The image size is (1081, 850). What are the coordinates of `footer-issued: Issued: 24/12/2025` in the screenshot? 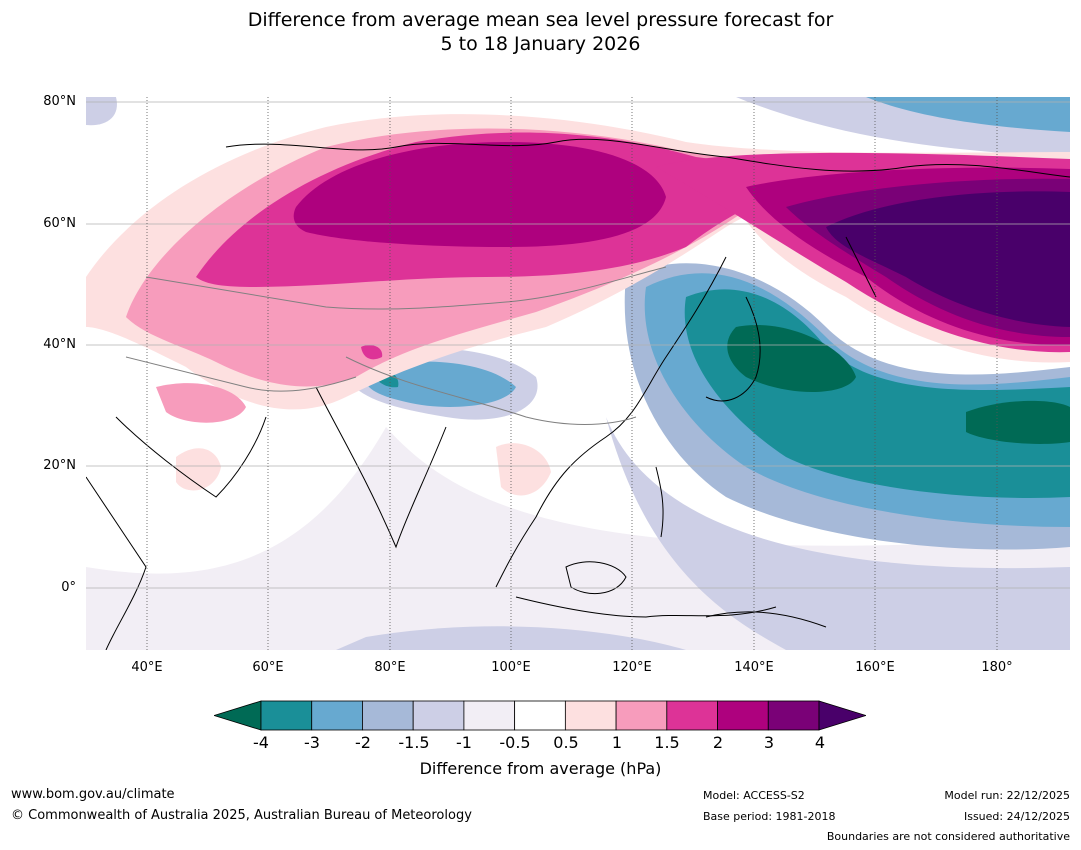 It's located at (1016, 816).